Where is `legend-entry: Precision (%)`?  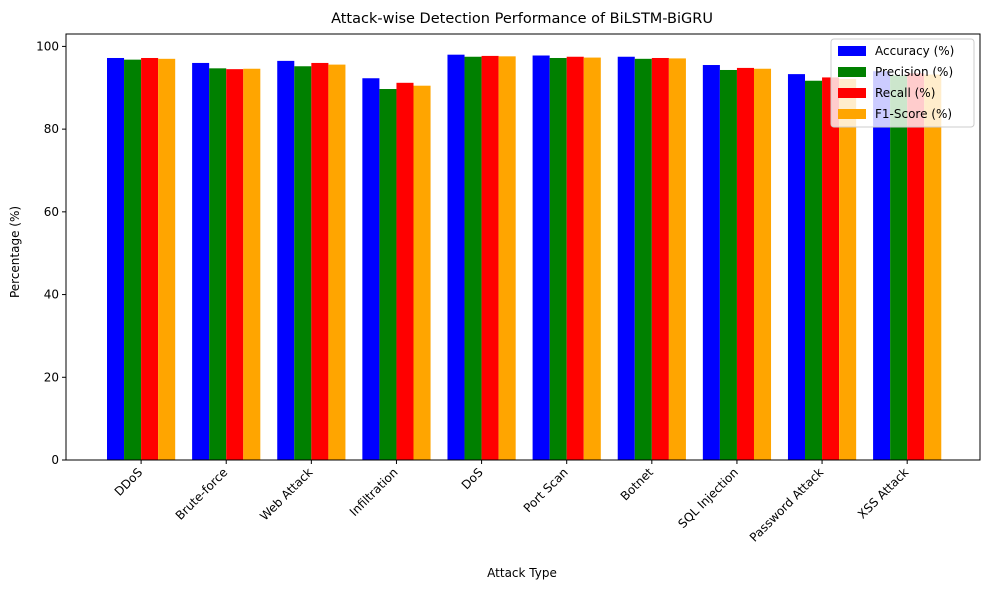 legend-entry: Precision (%) is located at coordinates (914, 72).